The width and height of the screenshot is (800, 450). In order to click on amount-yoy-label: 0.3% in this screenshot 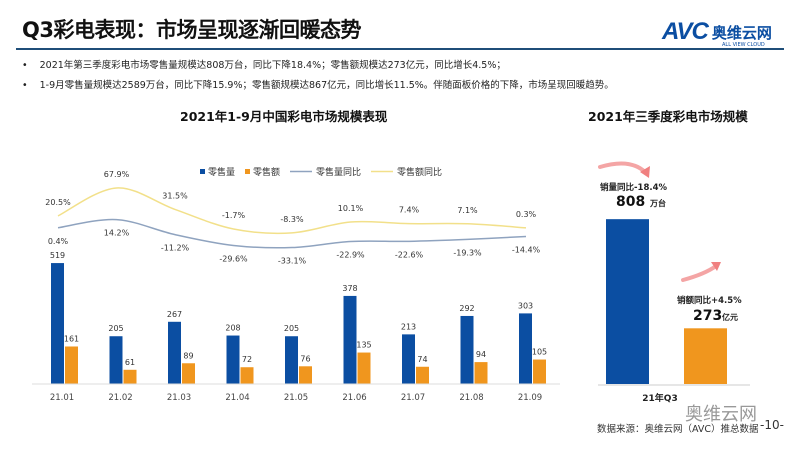, I will do `click(526, 214)`.